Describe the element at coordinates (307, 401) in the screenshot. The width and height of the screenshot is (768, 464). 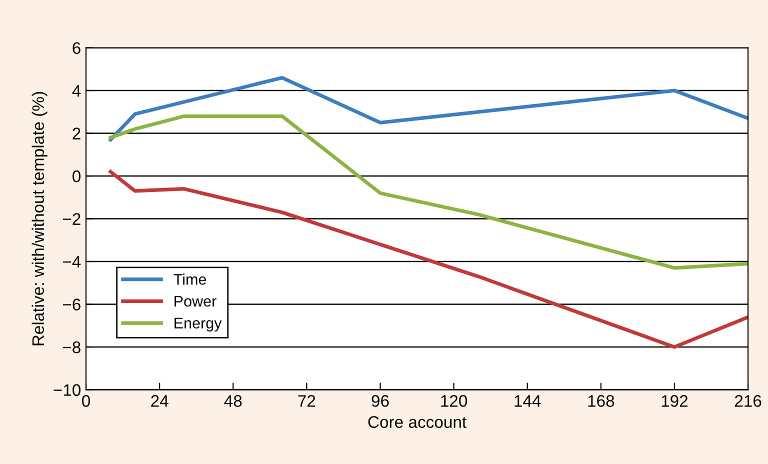
I see `x-tick-label: 72` at that location.